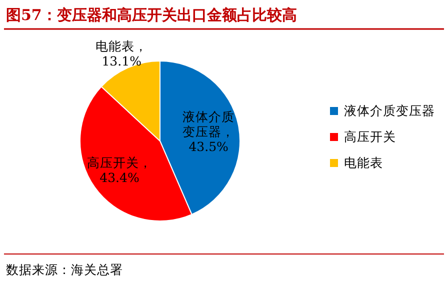 This screenshot has height=285, width=448. What do you see at coordinates (208, 131) in the screenshot?
I see `data-label: 液体介质变压器，43.5%` at bounding box center [208, 131].